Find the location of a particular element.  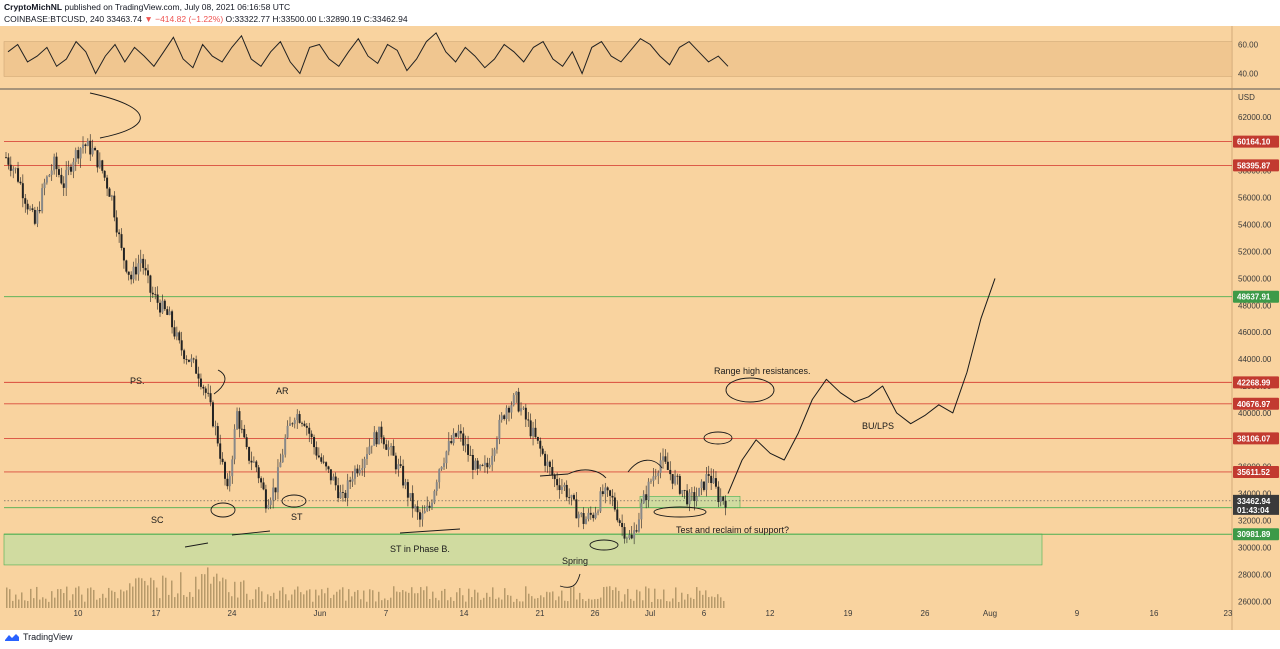

author-name: CryptoMichNL is located at coordinates (33, 7).